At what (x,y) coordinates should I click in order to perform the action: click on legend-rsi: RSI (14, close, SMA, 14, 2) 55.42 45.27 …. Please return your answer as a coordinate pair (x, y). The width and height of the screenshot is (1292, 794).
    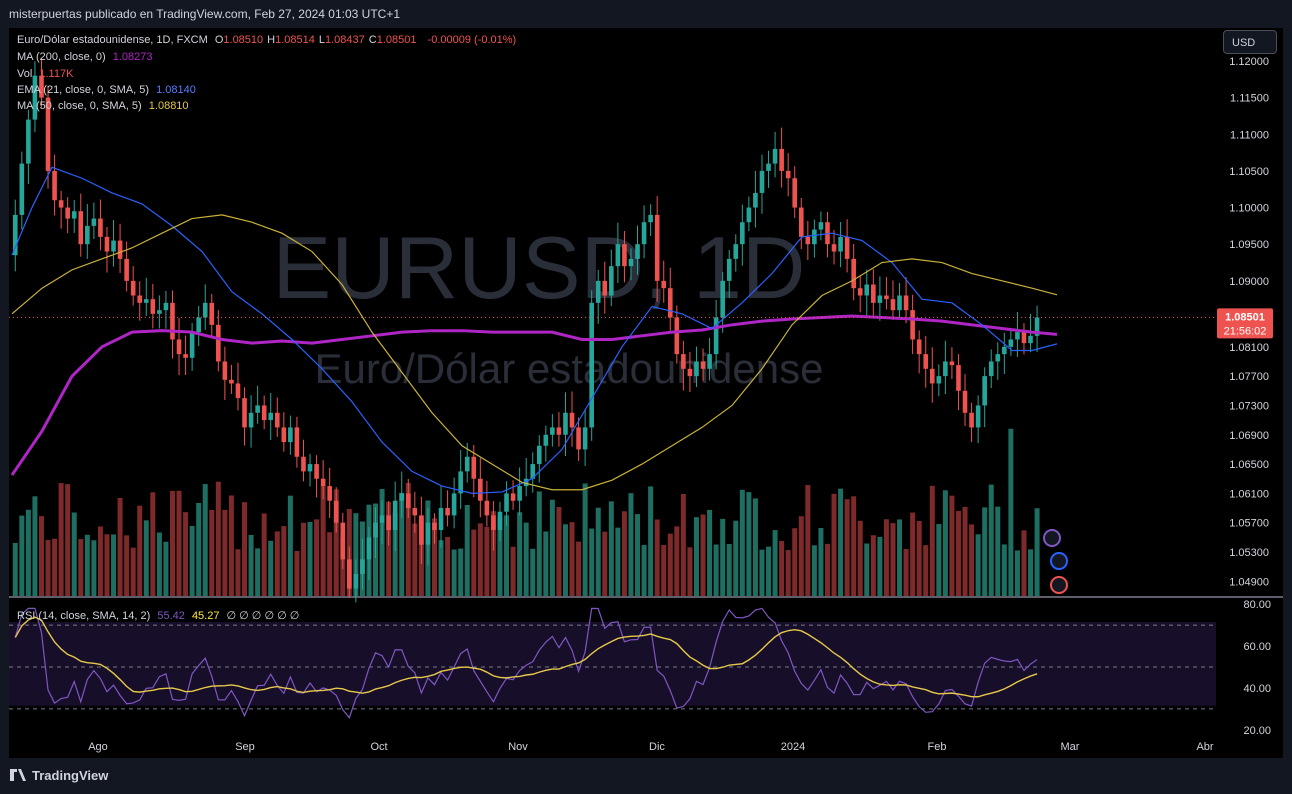
    Looking at the image, I should click on (160, 615).